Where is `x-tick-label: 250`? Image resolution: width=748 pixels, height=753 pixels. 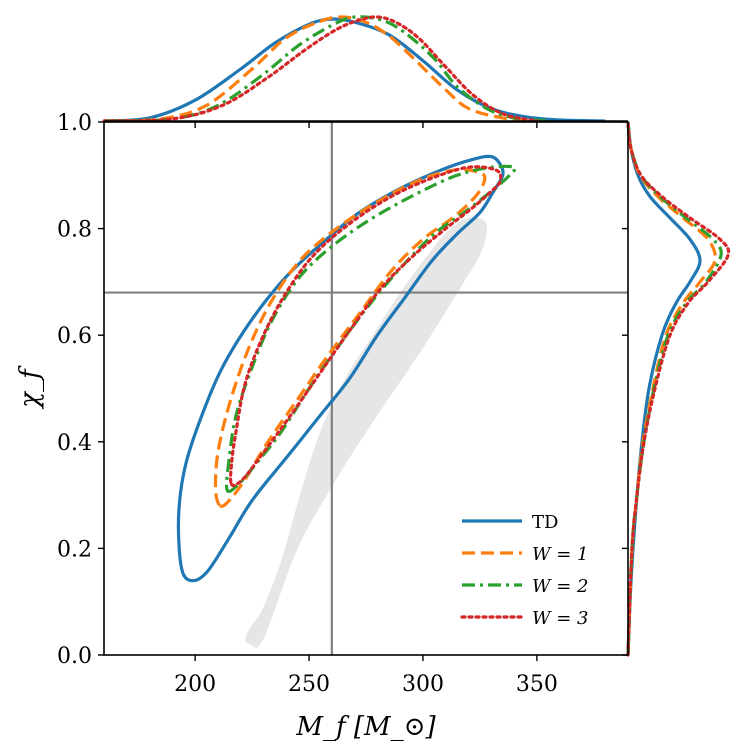 x-tick-label: 250 is located at coordinates (309, 684).